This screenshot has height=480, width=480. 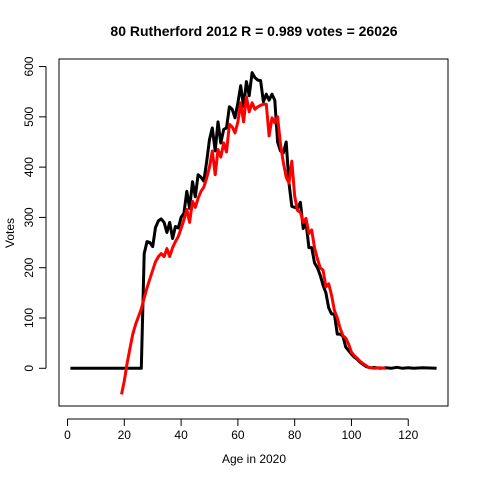 What do you see at coordinates (29, 368) in the screenshot?
I see `y-tick-label: 0` at bounding box center [29, 368].